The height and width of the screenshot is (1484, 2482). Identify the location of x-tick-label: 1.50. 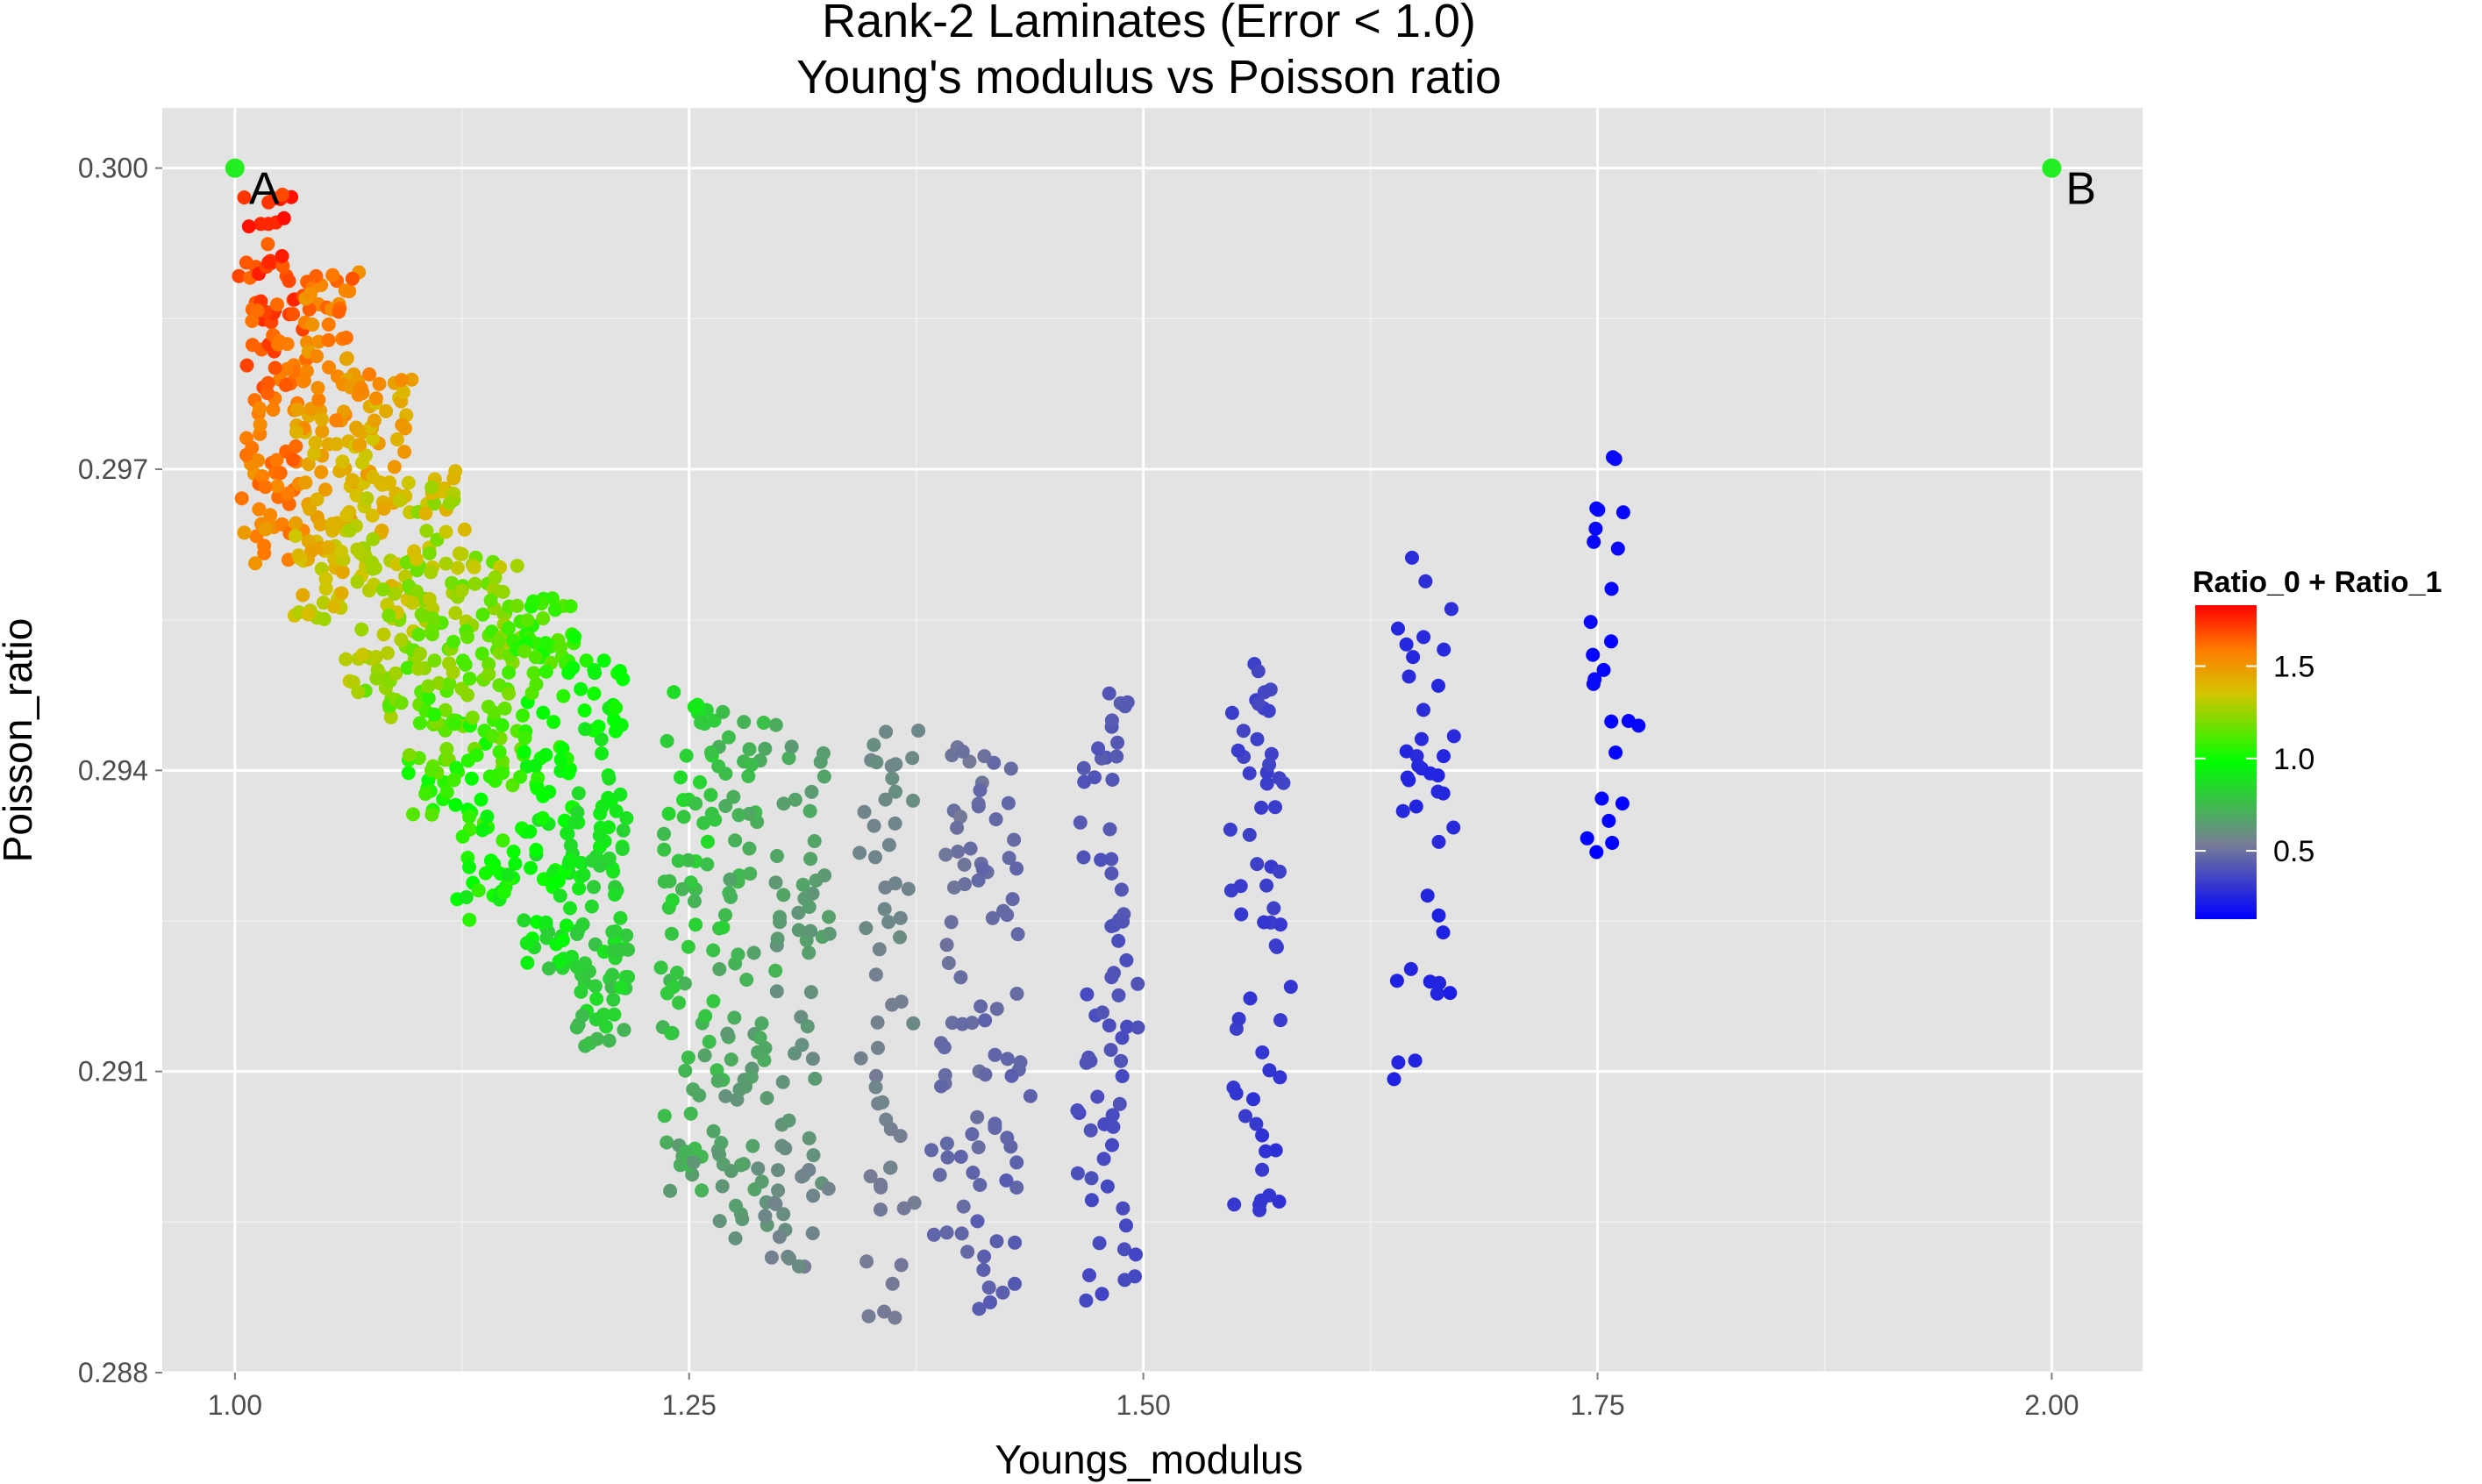
(1143, 1405).